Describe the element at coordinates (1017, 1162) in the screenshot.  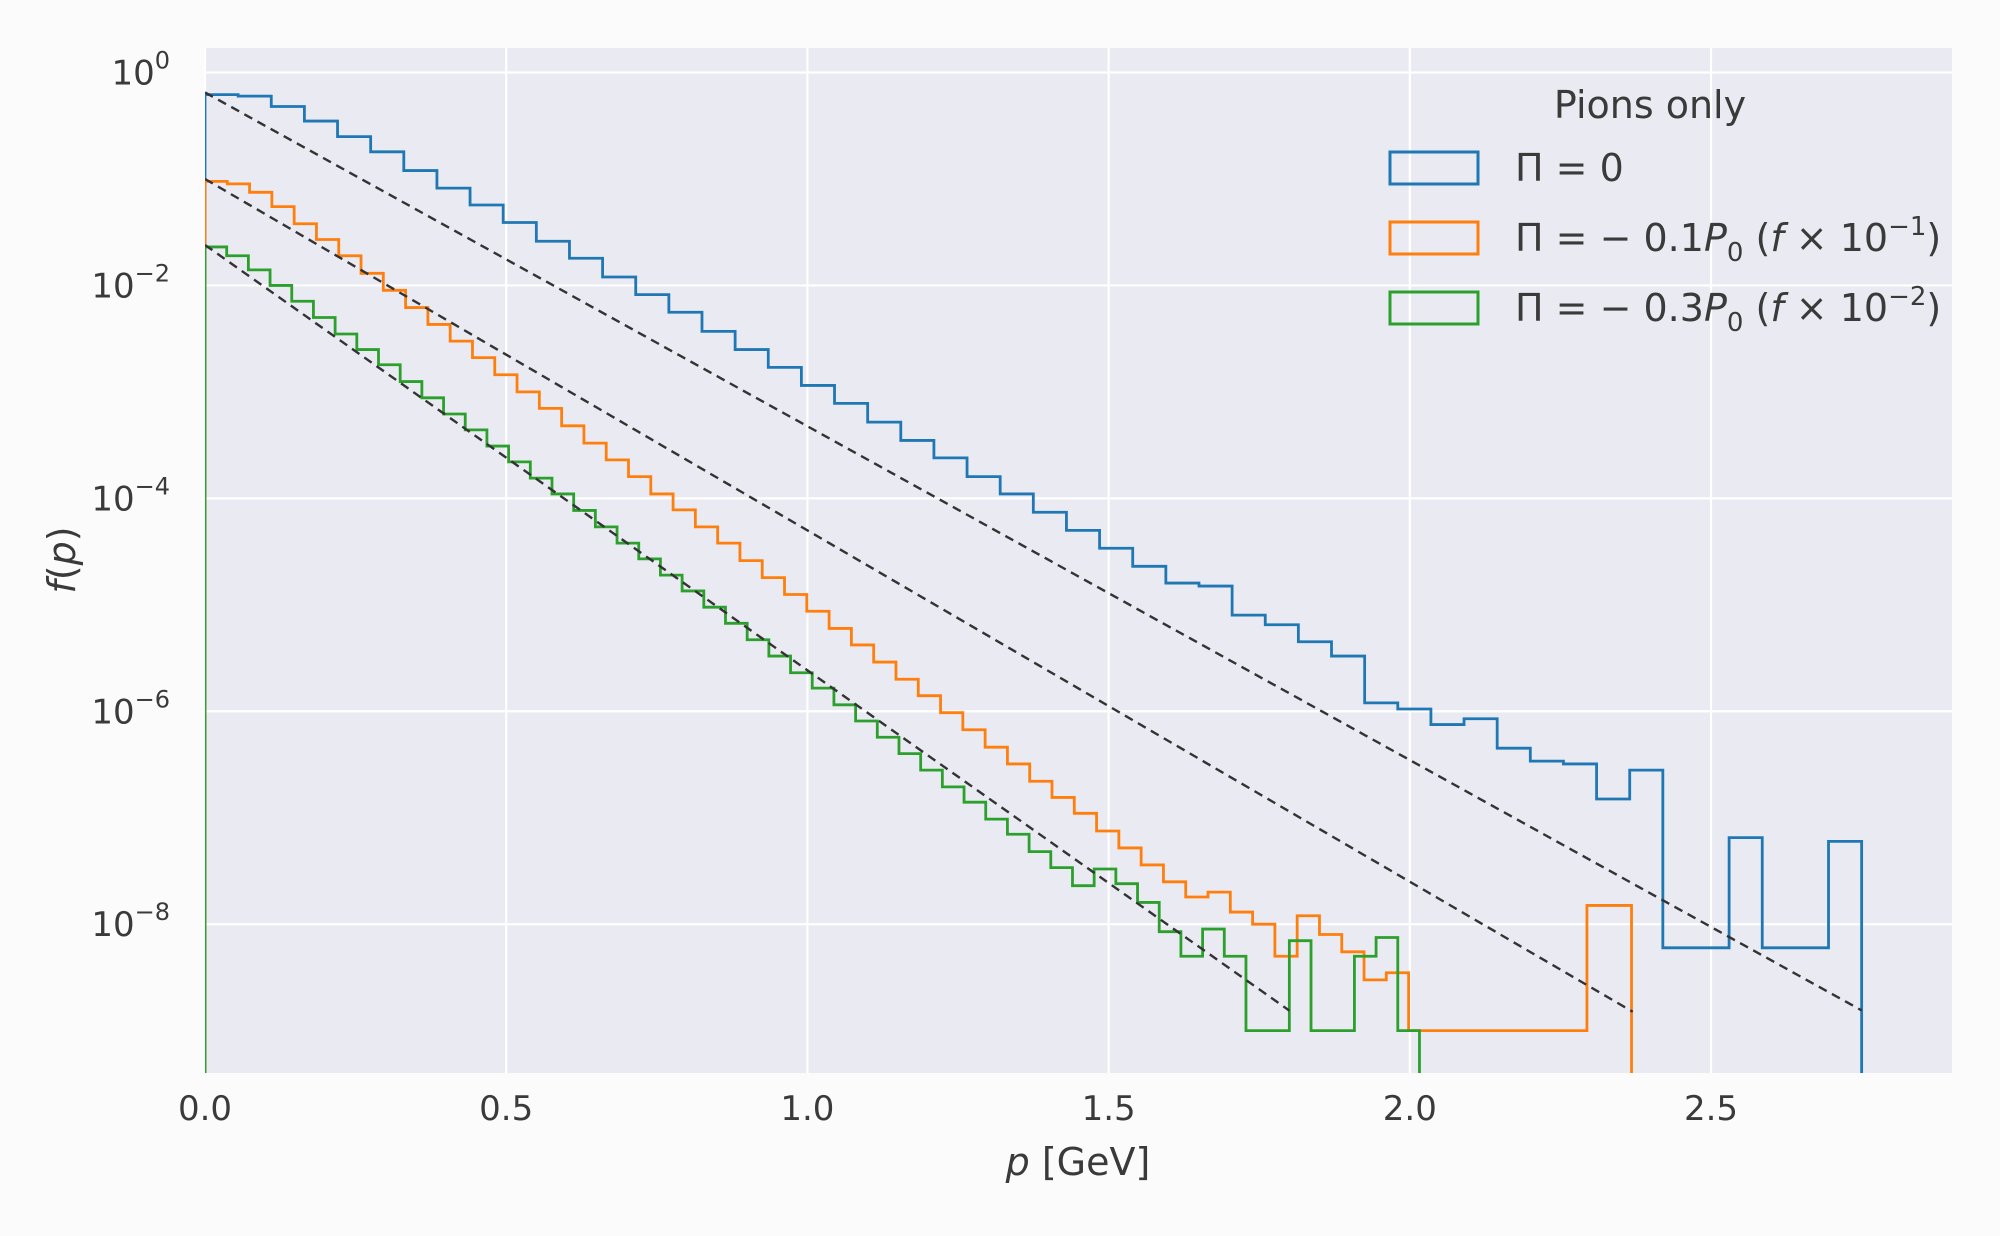
I see `x-axis-title-var: p` at that location.